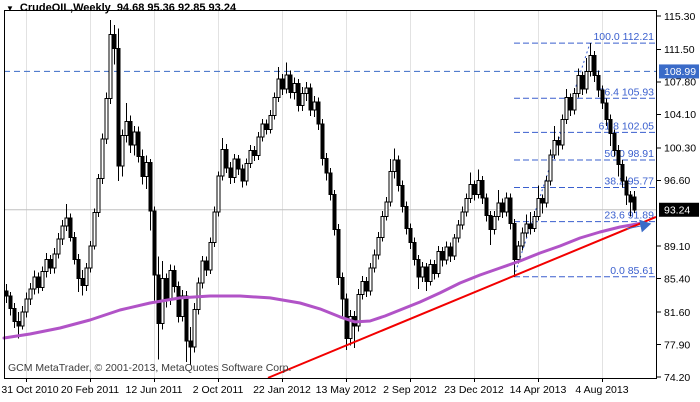 This screenshot has width=700, height=402. What do you see at coordinates (680, 72) in the screenshot?
I see `level-price-box-label: 108.99` at bounding box center [680, 72].